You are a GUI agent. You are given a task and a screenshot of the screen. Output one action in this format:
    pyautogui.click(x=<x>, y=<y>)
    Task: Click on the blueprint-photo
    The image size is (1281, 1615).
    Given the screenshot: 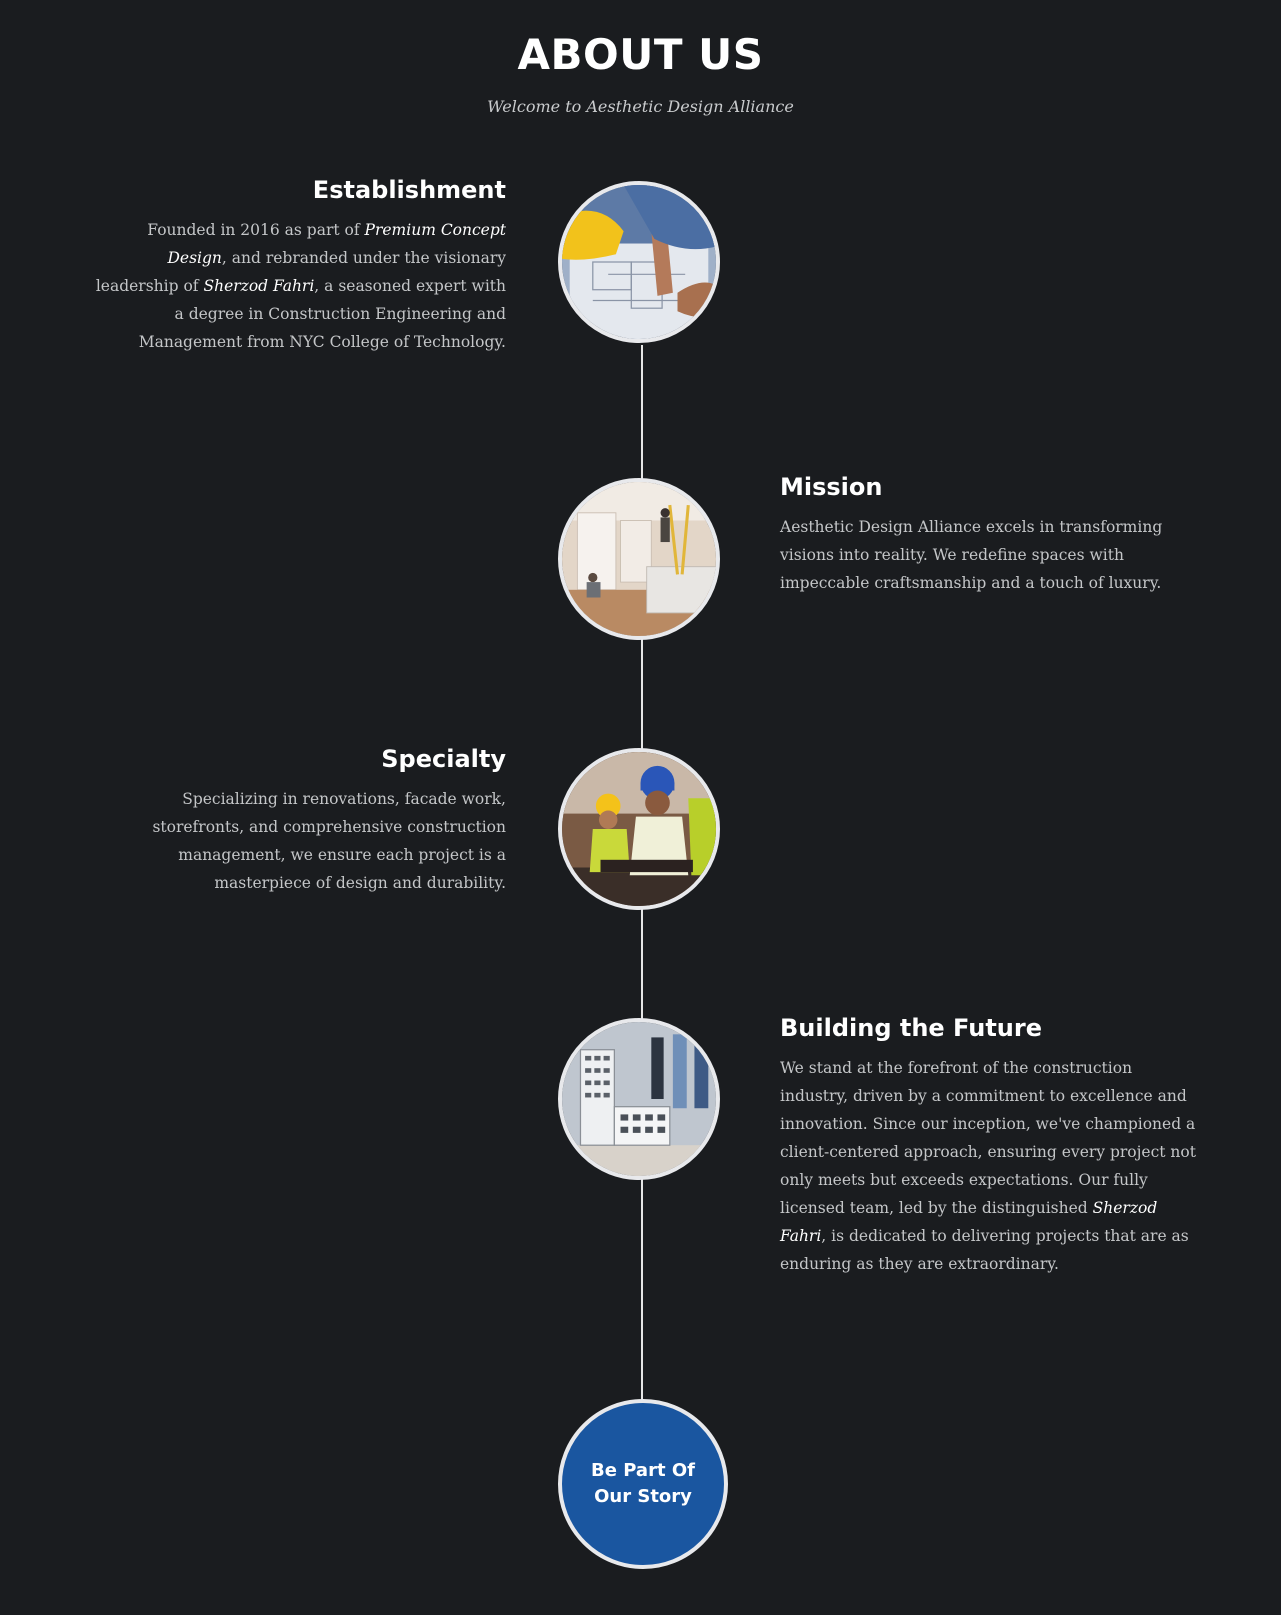 What is the action you would take?
    pyautogui.click(x=639, y=262)
    